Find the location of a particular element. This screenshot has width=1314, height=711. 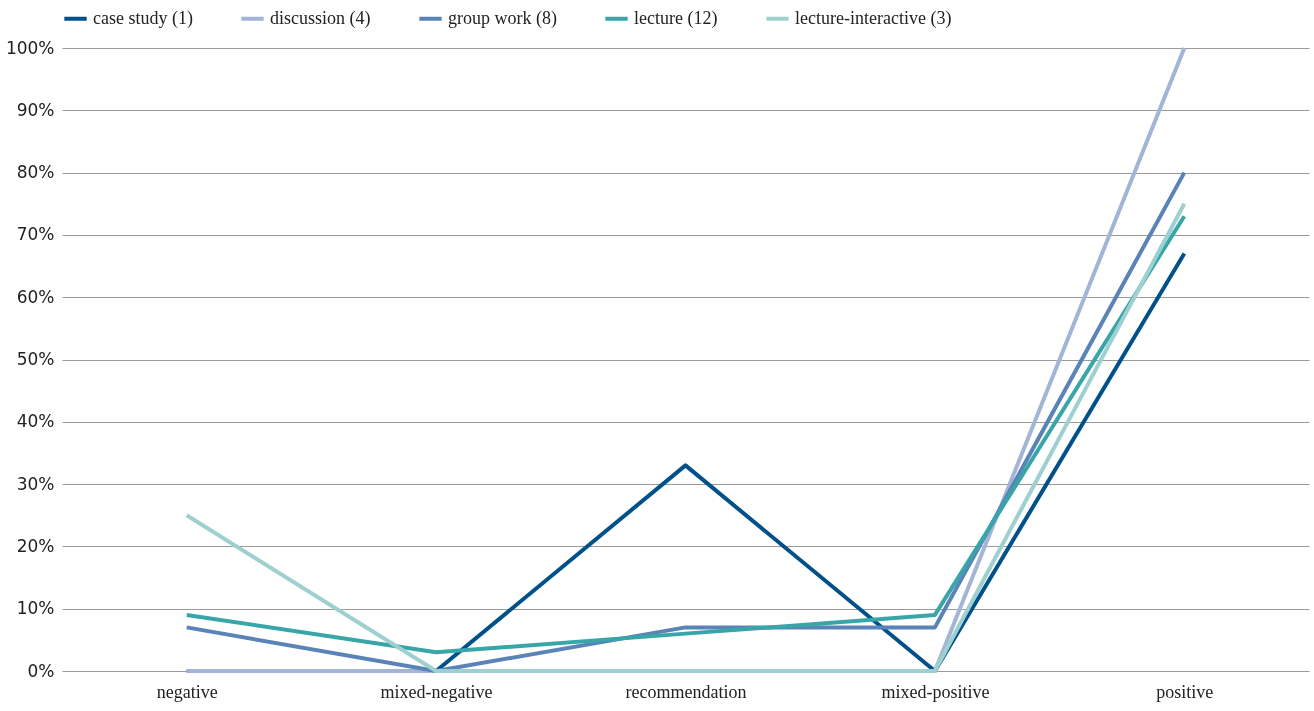

legend-label: discussion (4) is located at coordinates (320, 18).